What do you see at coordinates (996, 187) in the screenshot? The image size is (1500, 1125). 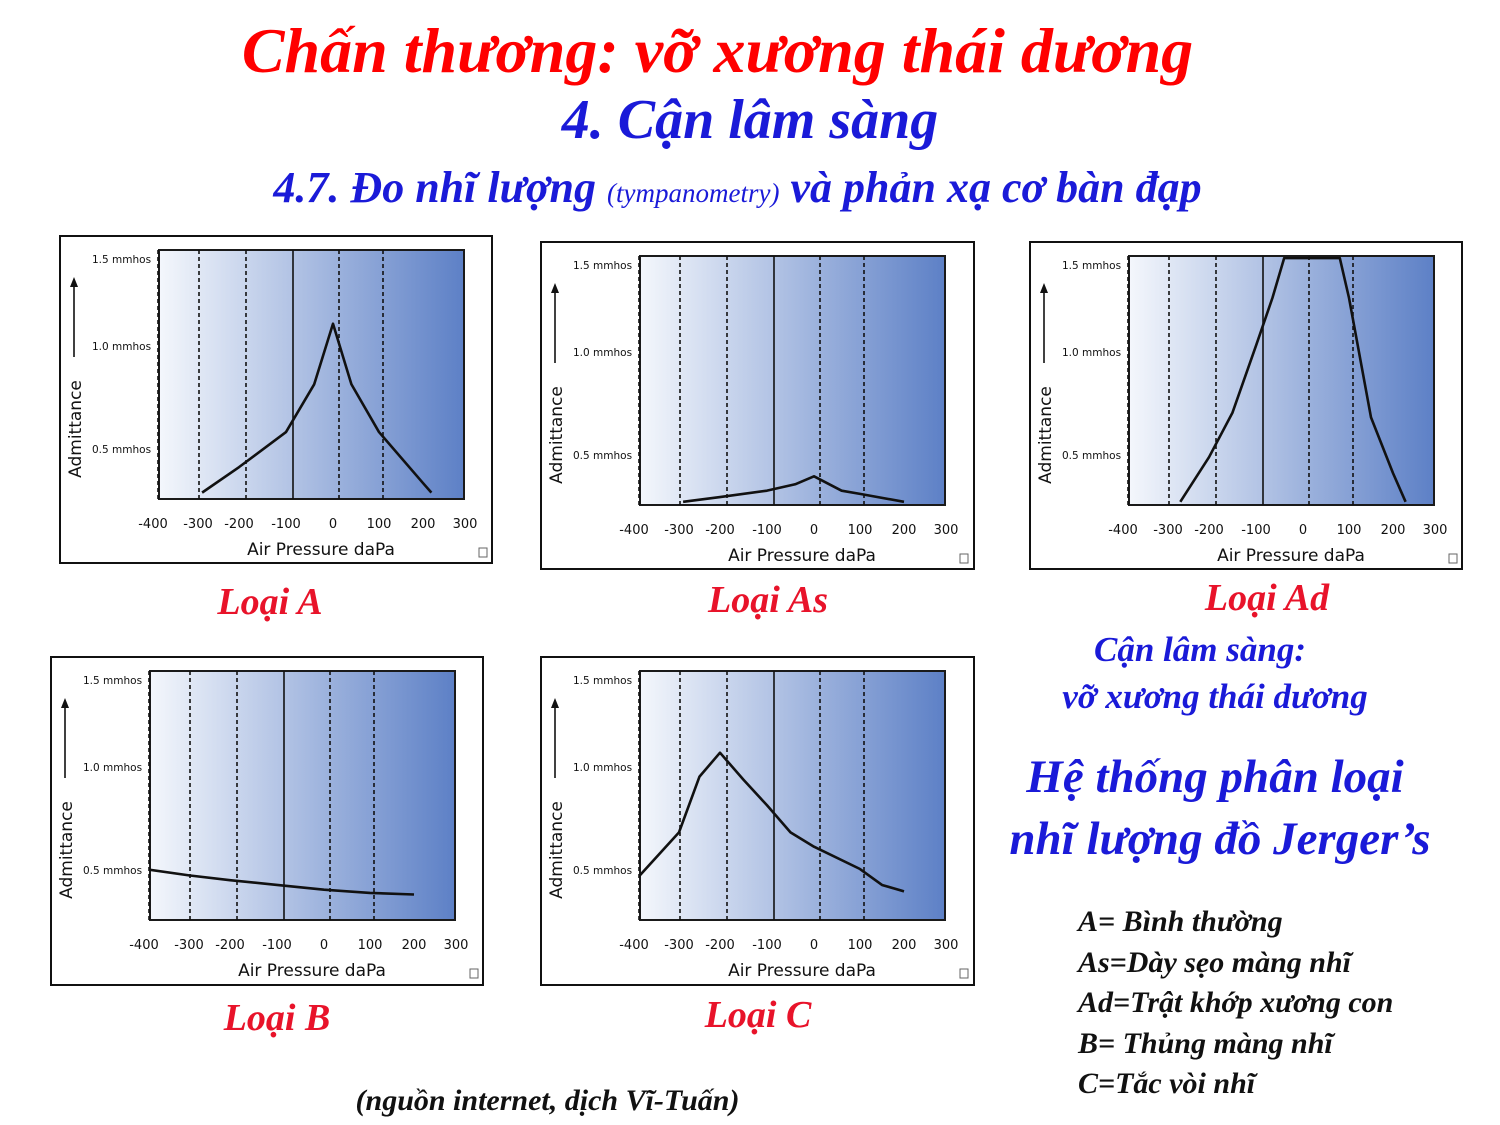 I see `subsection-tail: và phản xạ cơ bàn đạp` at bounding box center [996, 187].